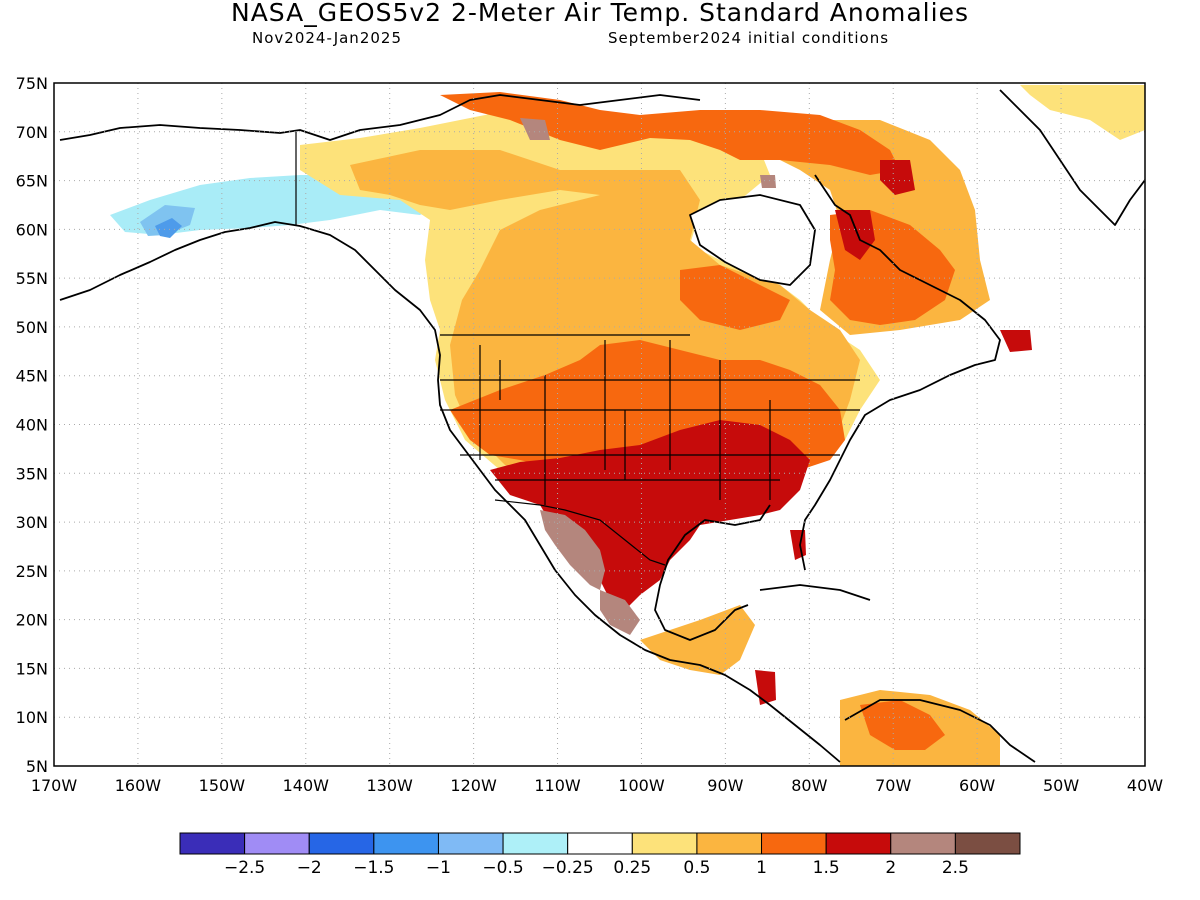 The image size is (1200, 900). Describe the element at coordinates (32, 522) in the screenshot. I see `latitude-label: 30N` at that location.